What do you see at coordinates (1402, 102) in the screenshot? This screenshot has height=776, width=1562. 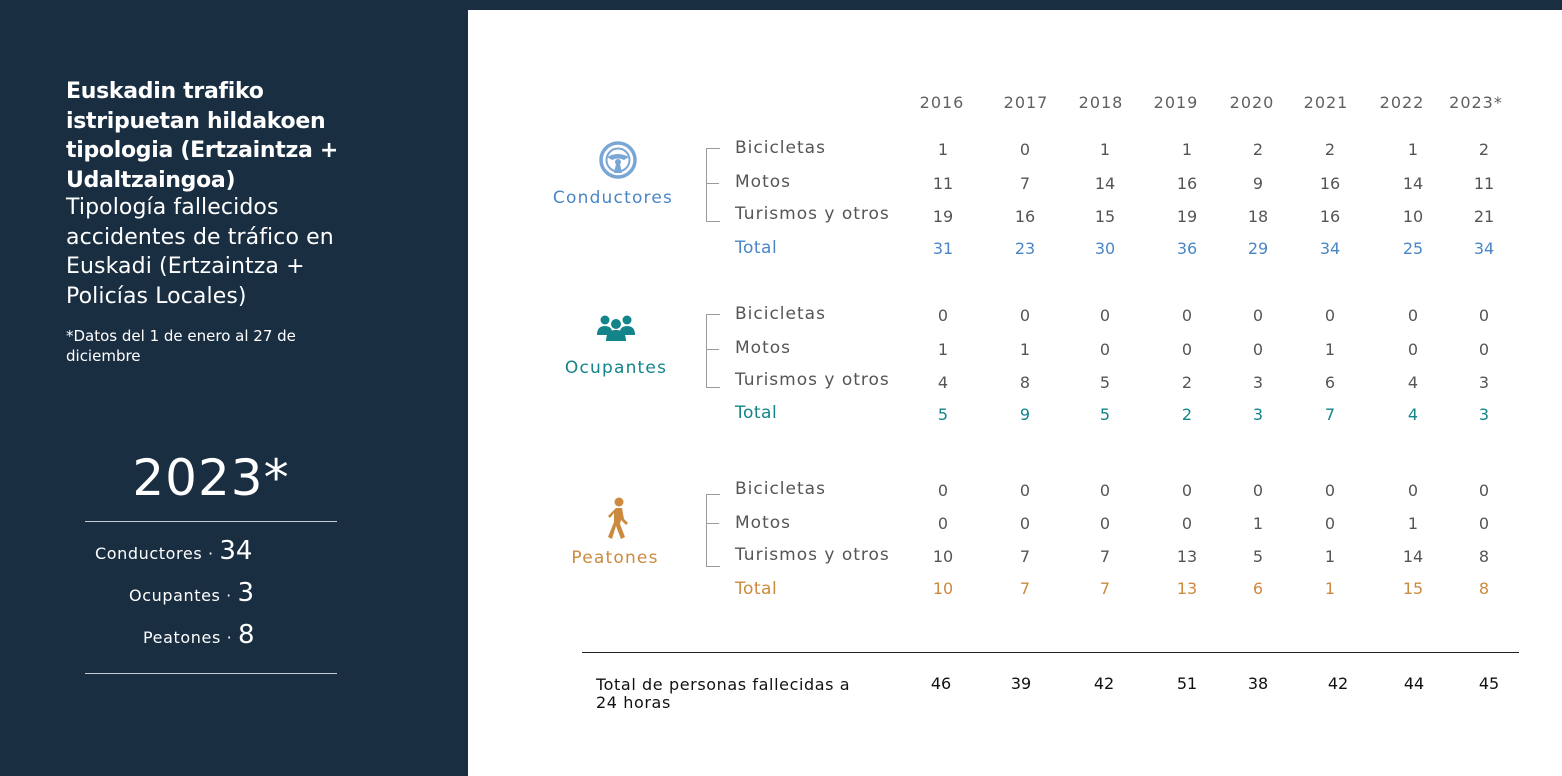 I see `year-header: 2022` at bounding box center [1402, 102].